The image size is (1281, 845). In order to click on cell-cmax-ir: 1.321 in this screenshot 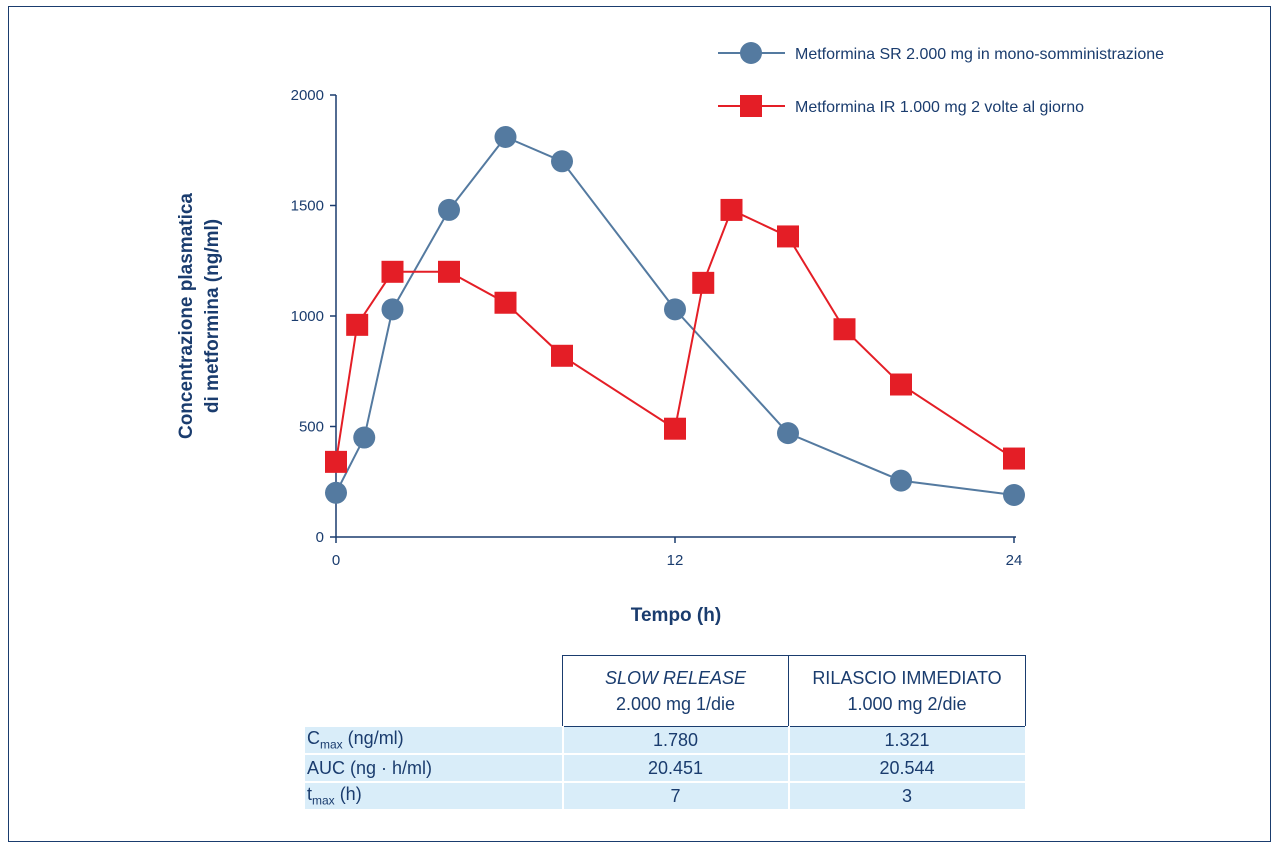, I will do `click(907, 740)`.